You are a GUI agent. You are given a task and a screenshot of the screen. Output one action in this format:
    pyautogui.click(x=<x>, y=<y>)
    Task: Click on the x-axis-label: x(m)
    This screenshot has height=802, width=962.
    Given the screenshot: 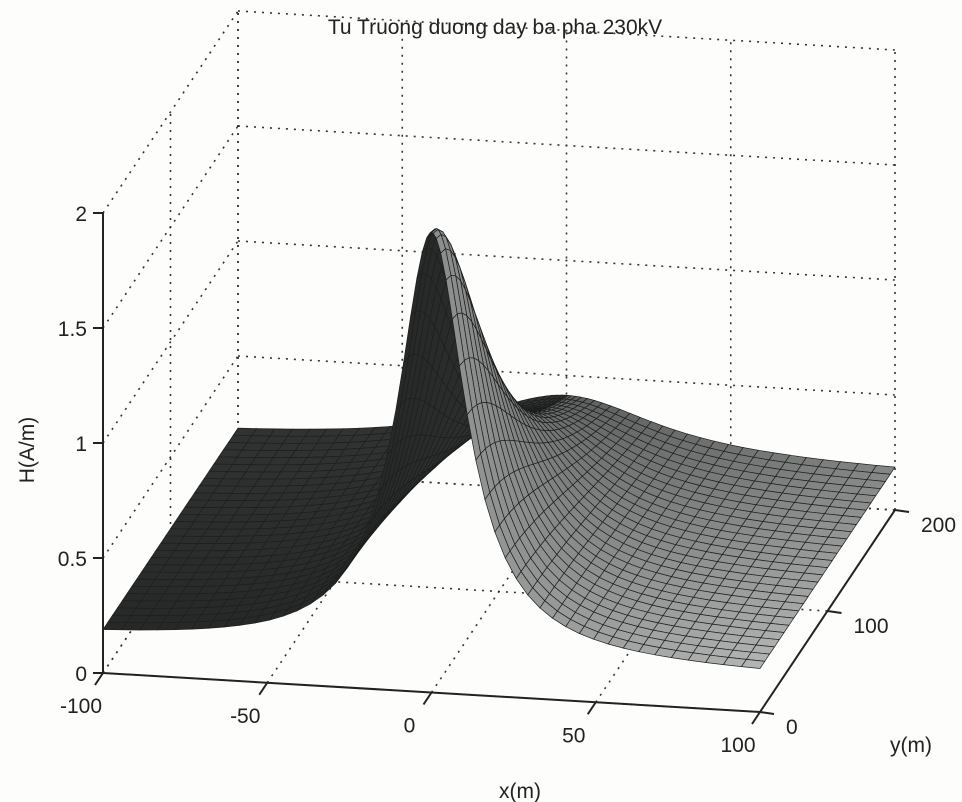 What is the action you would take?
    pyautogui.click(x=520, y=791)
    